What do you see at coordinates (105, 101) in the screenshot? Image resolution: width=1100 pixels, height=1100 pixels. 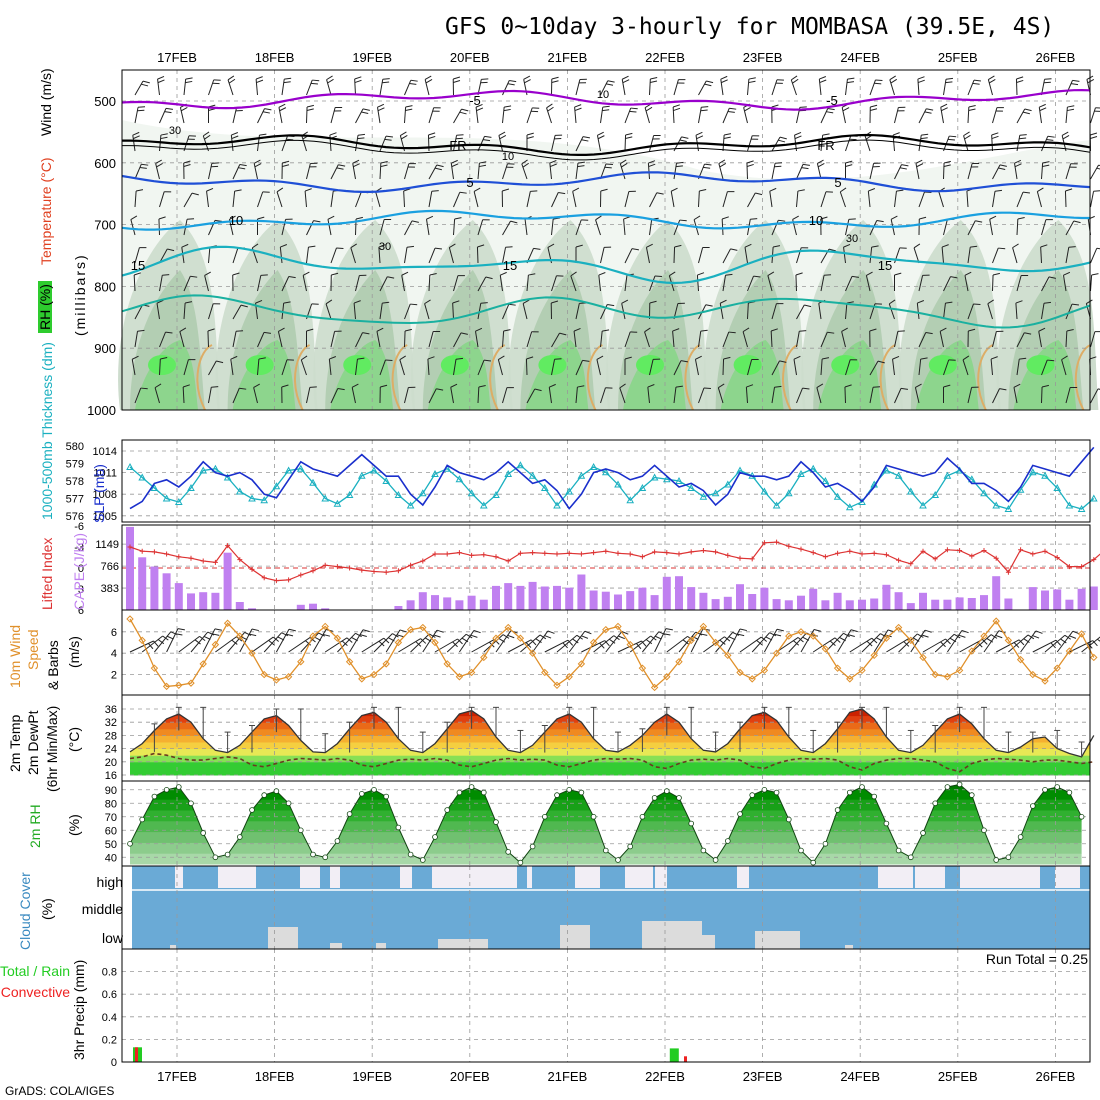 I see `pressure-tick-label: 500` at bounding box center [105, 101].